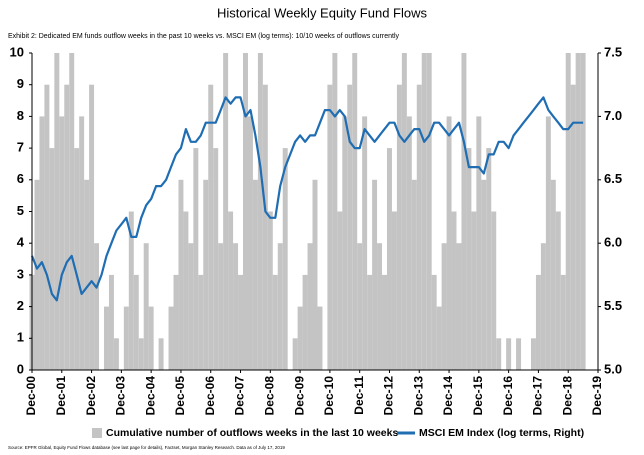 The image size is (644, 455). What do you see at coordinates (17, 51) in the screenshot?
I see `y-tick-label: 10` at bounding box center [17, 51].